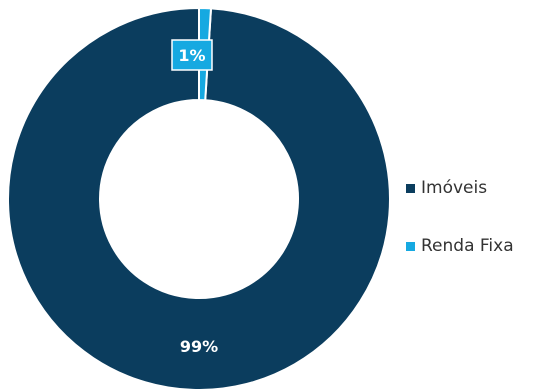  Describe the element at coordinates (410, 246) in the screenshot. I see `legend-swatch-renda-fixa` at that location.